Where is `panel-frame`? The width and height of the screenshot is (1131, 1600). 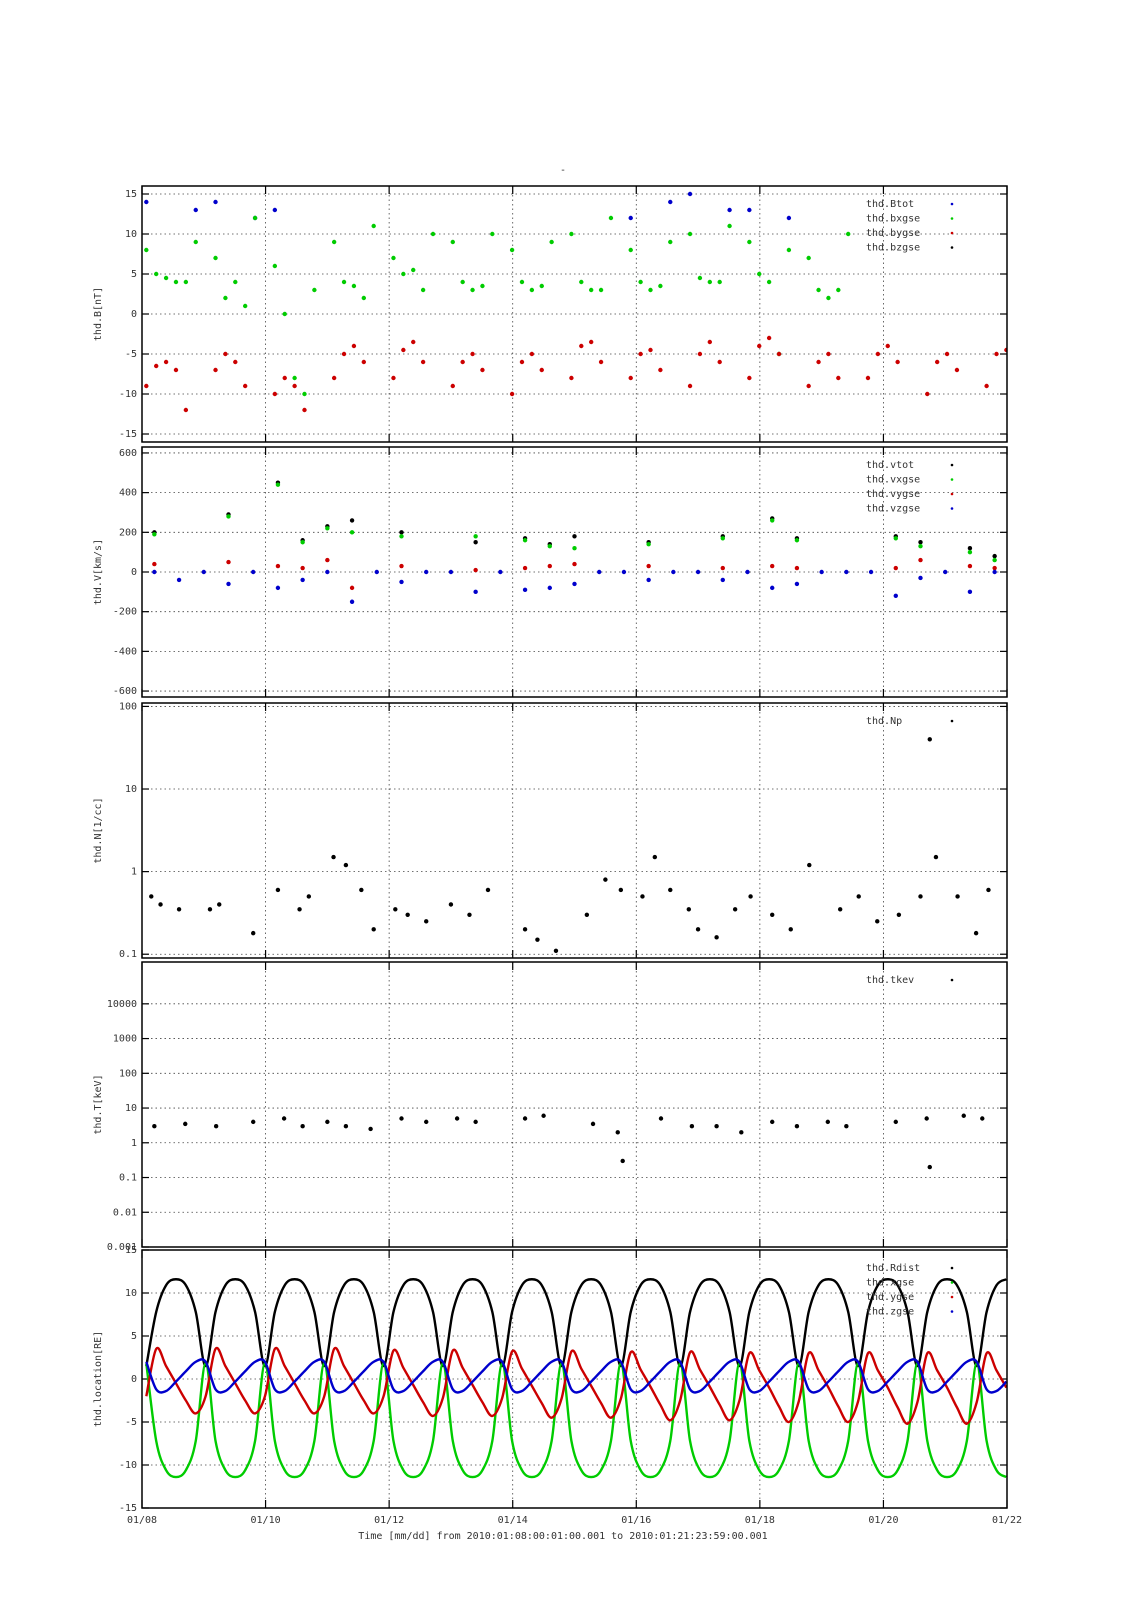 panel-frame is located at coordinates (574, 314).